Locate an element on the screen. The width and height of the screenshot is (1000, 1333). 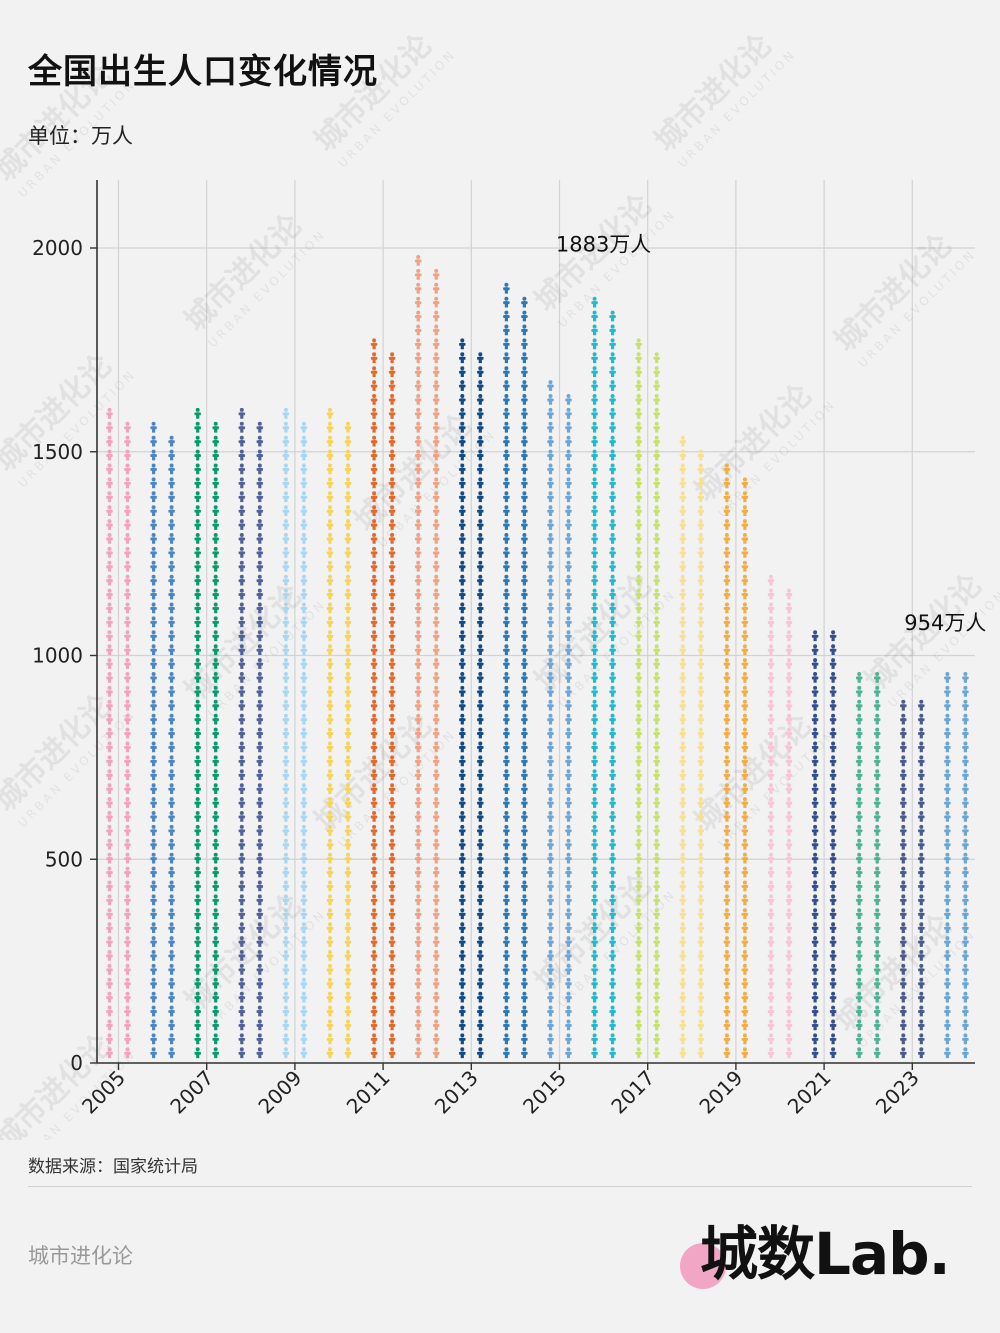
y-tick-label: 1000 is located at coordinates (57, 656).